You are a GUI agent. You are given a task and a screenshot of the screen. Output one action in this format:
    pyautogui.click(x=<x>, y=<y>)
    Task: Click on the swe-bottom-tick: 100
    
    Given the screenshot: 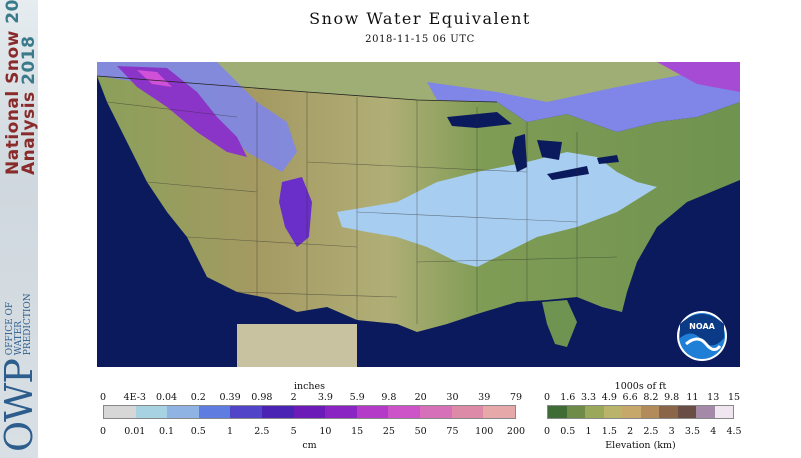 What is the action you would take?
    pyautogui.click(x=484, y=431)
    